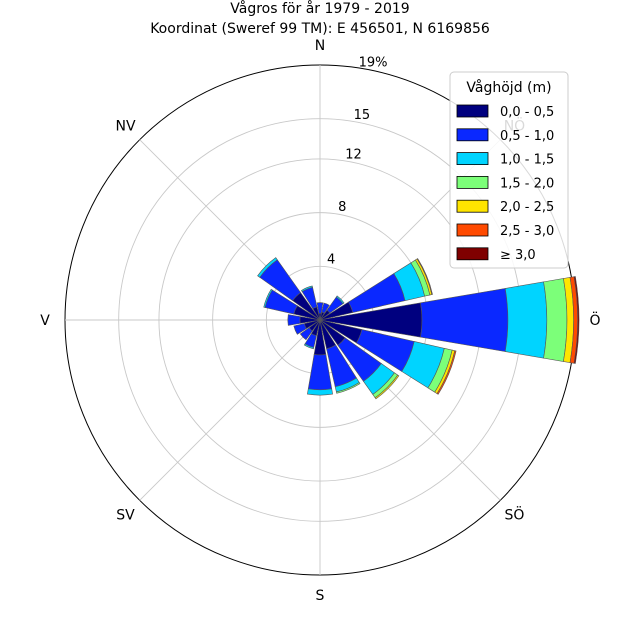 The width and height of the screenshot is (640, 640). What do you see at coordinates (320, 46) in the screenshot?
I see `direction-label: N` at bounding box center [320, 46].